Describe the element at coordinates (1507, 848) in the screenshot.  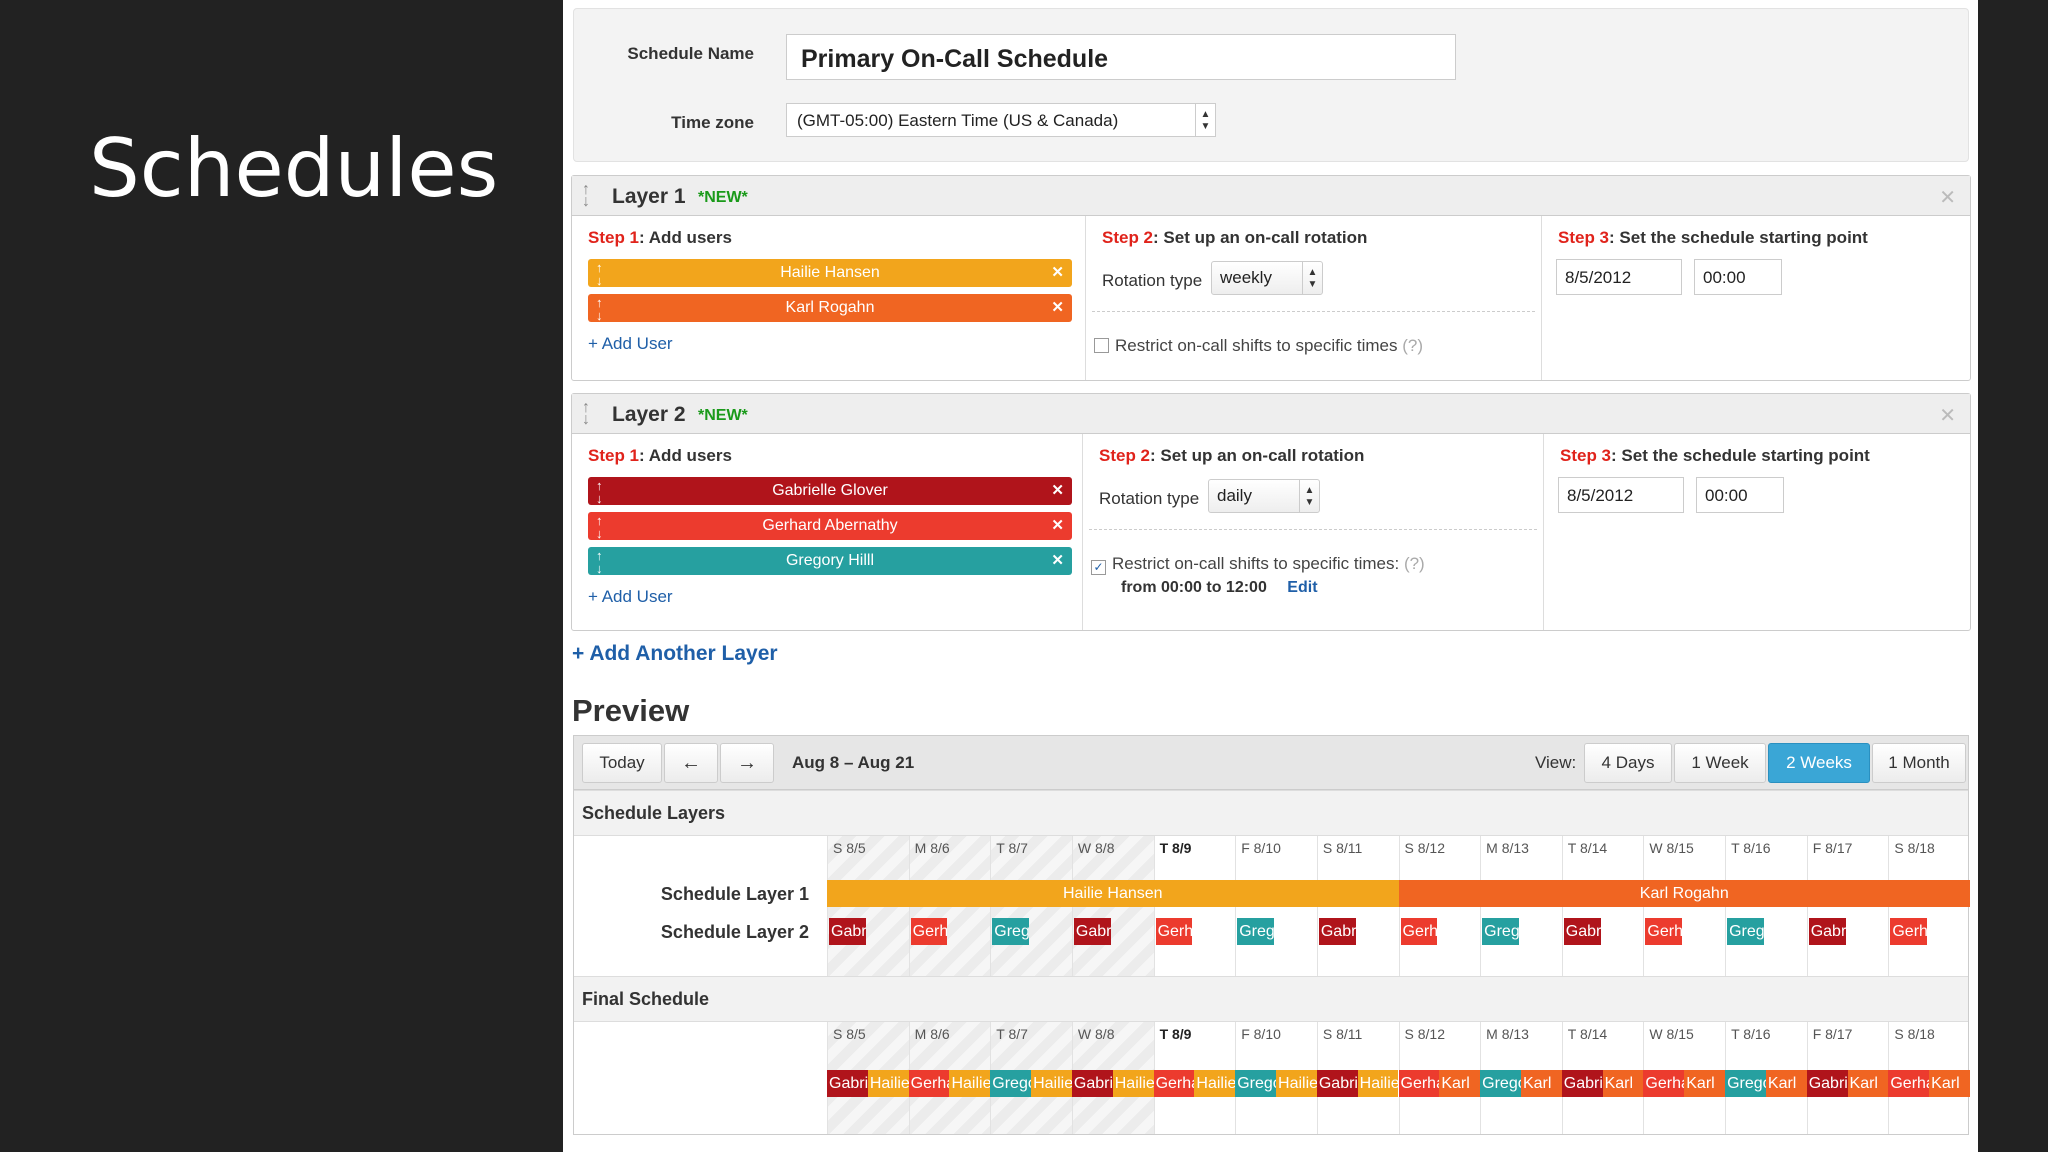
I see `day-label: M 8/13` at that location.